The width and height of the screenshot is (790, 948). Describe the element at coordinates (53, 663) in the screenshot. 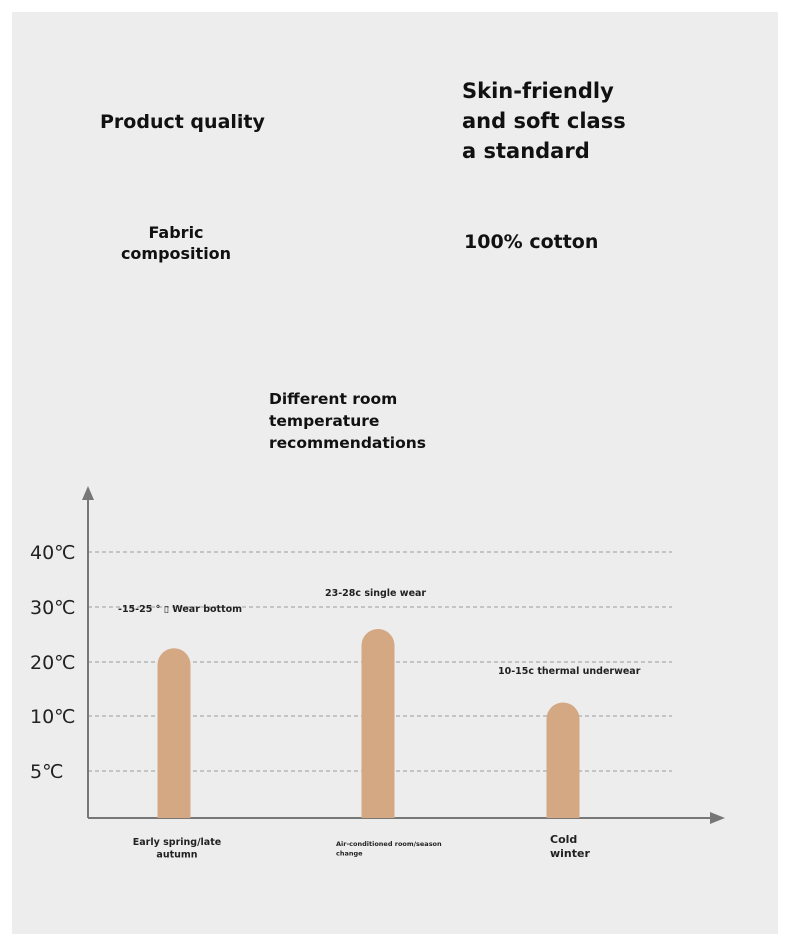

I see `y-tick-label: 20℃` at that location.